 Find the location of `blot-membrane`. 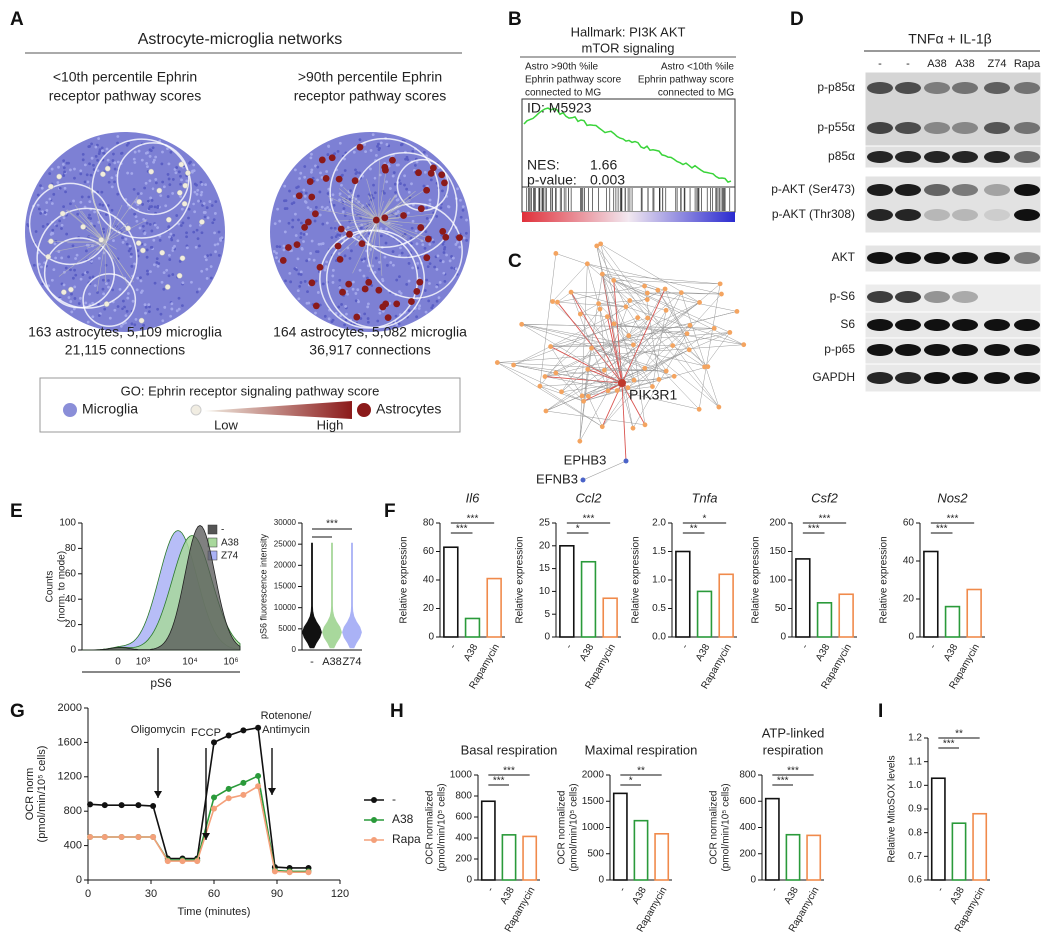

blot-membrane is located at coordinates (953, 204).